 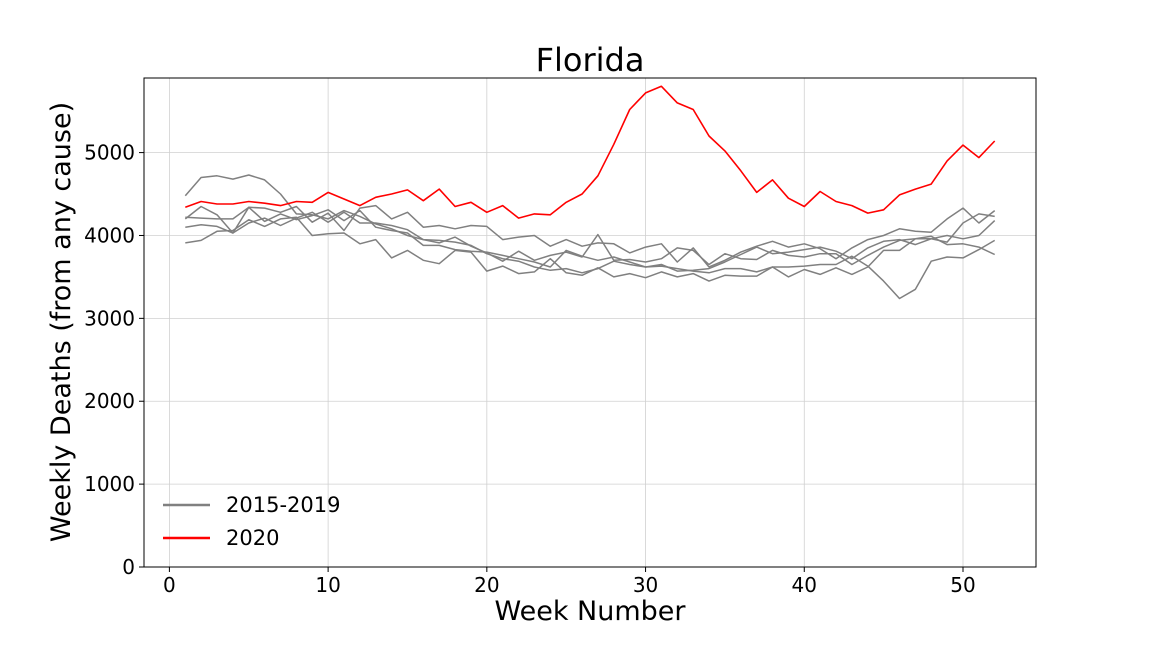 I want to click on x-tick-label: 40, so click(x=804, y=585).